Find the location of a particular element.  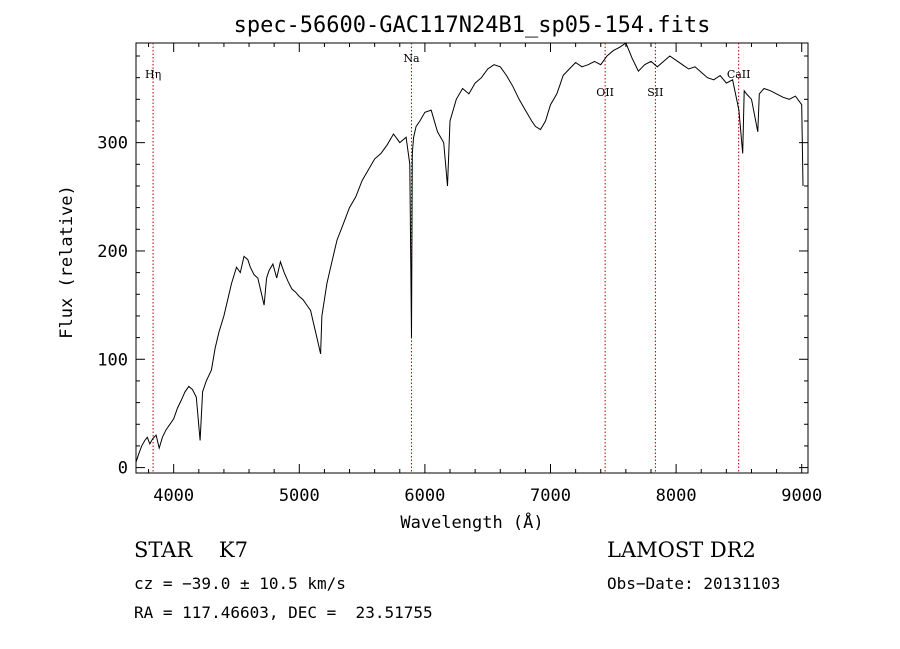

y-axis-label: Flux (relative) is located at coordinates (67, 262).